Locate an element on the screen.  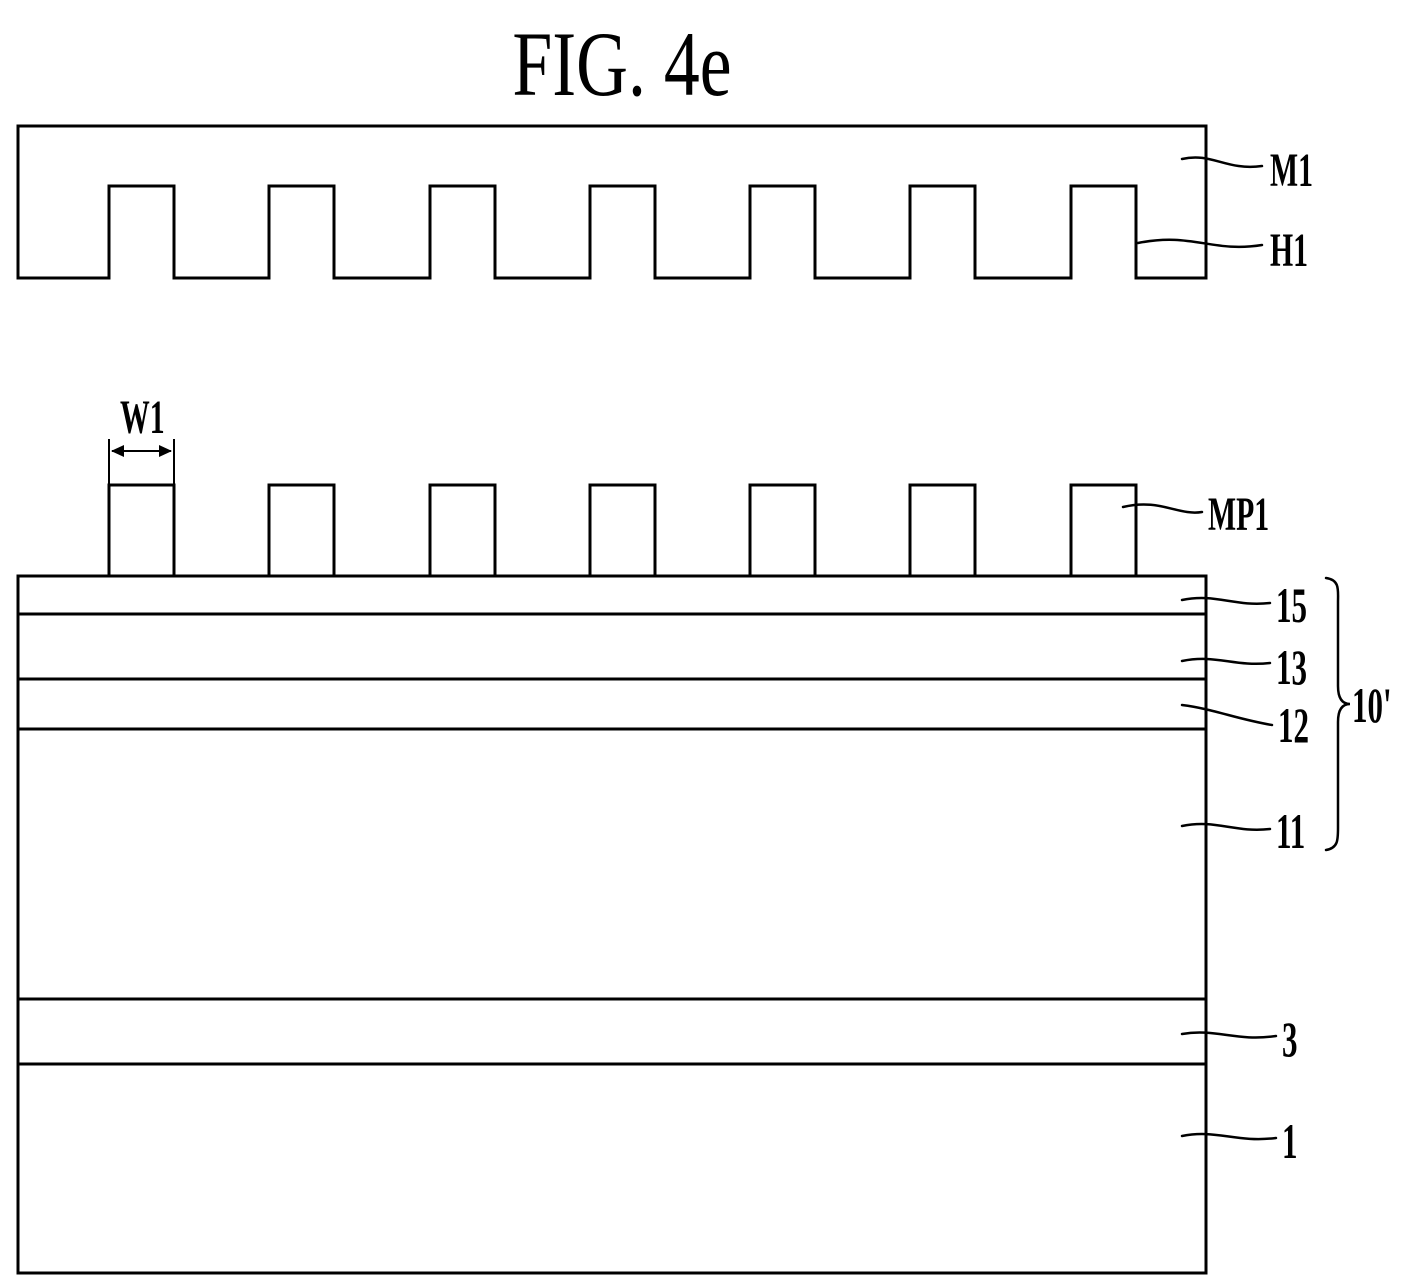
label-H1: H1 is located at coordinates (1289, 250).